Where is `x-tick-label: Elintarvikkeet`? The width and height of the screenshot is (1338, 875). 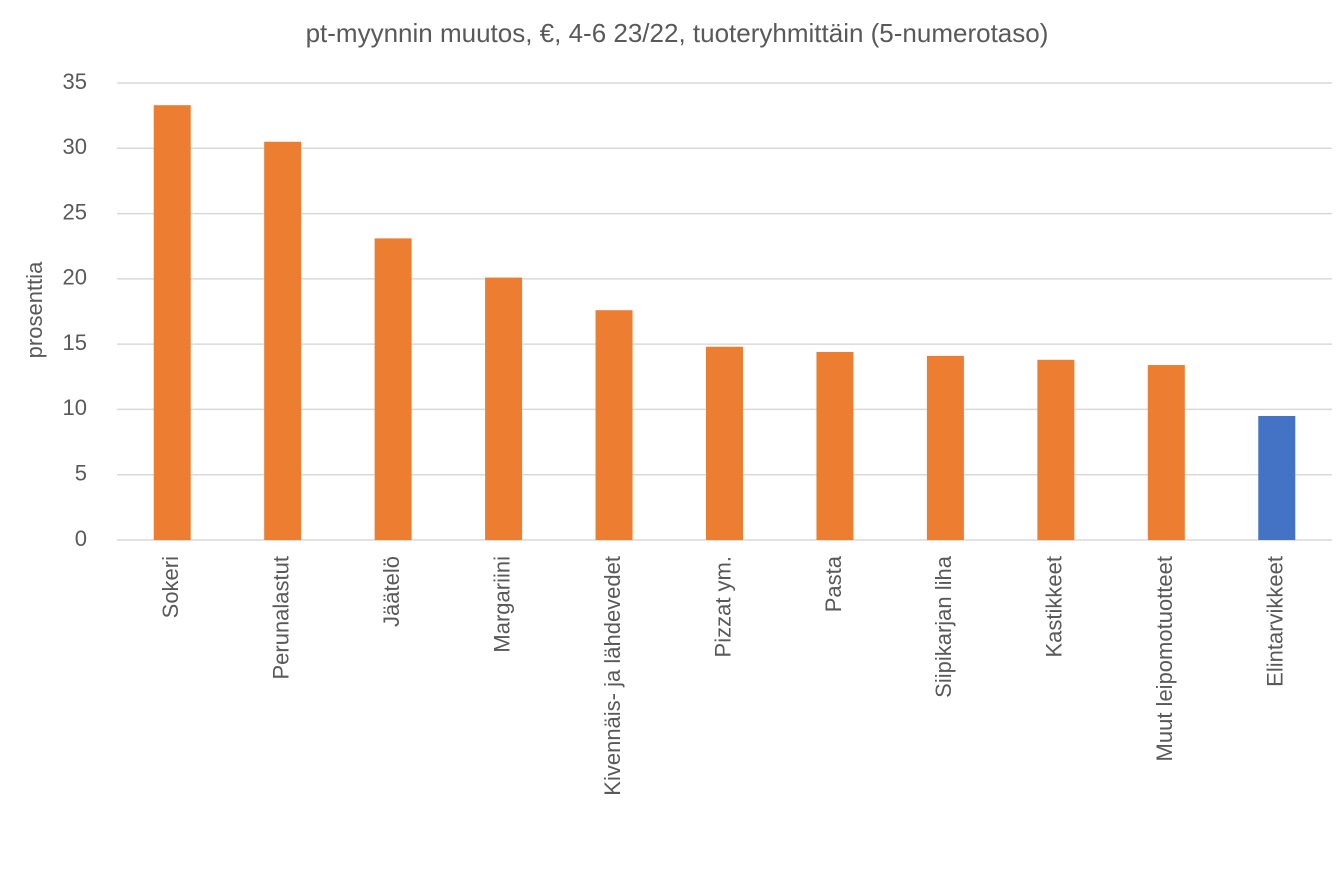 x-tick-label: Elintarvikkeet is located at coordinates (1275, 621).